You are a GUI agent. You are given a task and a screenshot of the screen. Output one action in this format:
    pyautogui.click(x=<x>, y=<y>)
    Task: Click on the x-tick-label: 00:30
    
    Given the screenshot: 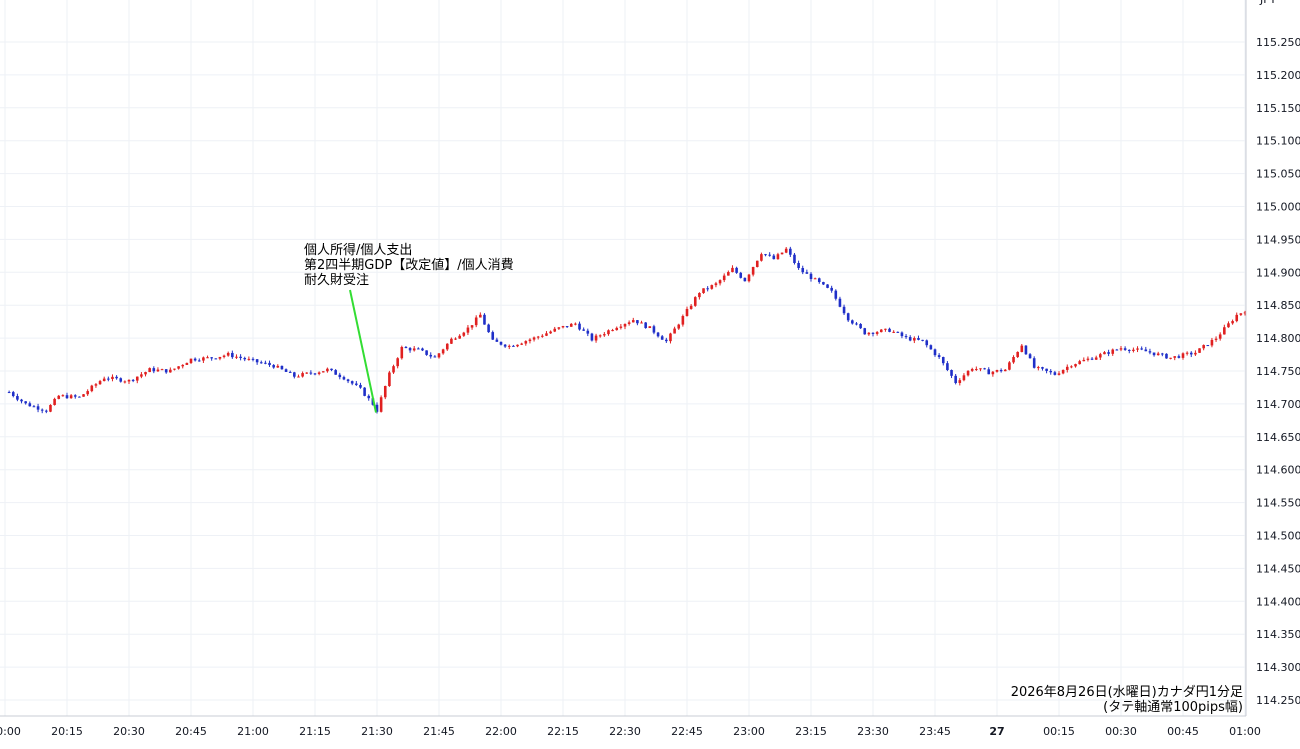 What is the action you would take?
    pyautogui.click(x=1121, y=731)
    